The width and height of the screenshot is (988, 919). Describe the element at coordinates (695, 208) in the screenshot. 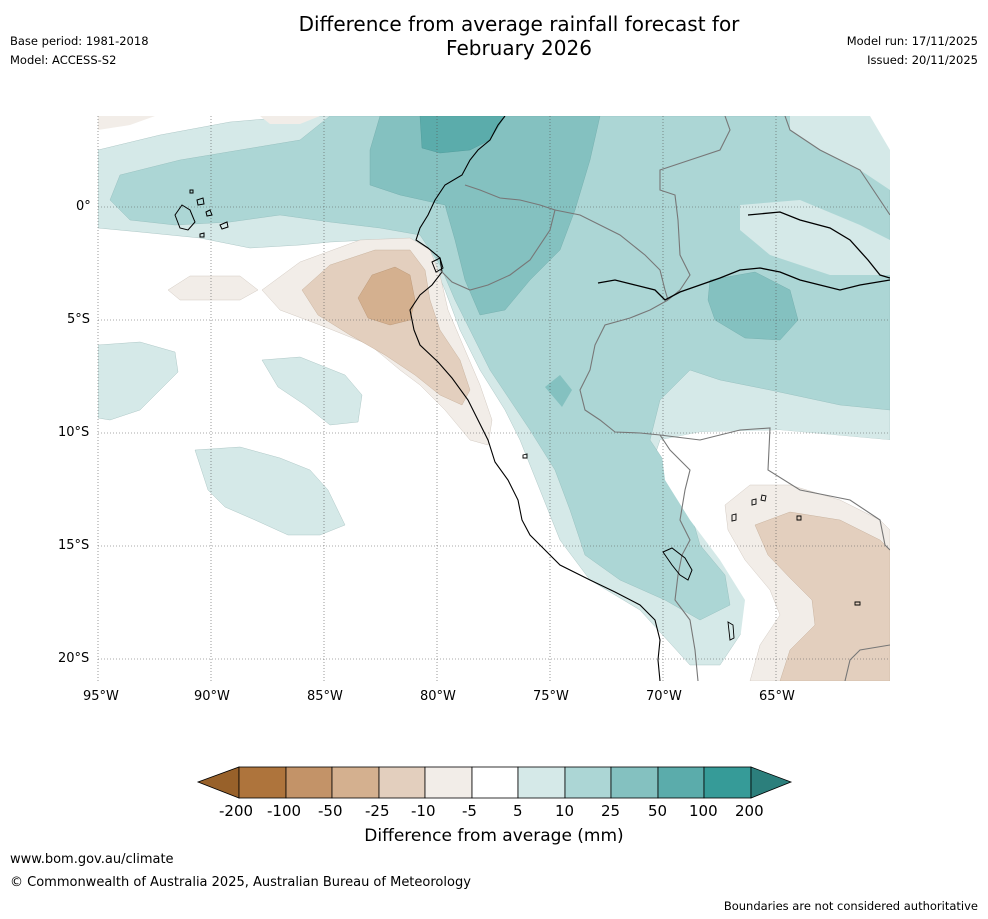

I see `border-colombia-brazil` at that location.